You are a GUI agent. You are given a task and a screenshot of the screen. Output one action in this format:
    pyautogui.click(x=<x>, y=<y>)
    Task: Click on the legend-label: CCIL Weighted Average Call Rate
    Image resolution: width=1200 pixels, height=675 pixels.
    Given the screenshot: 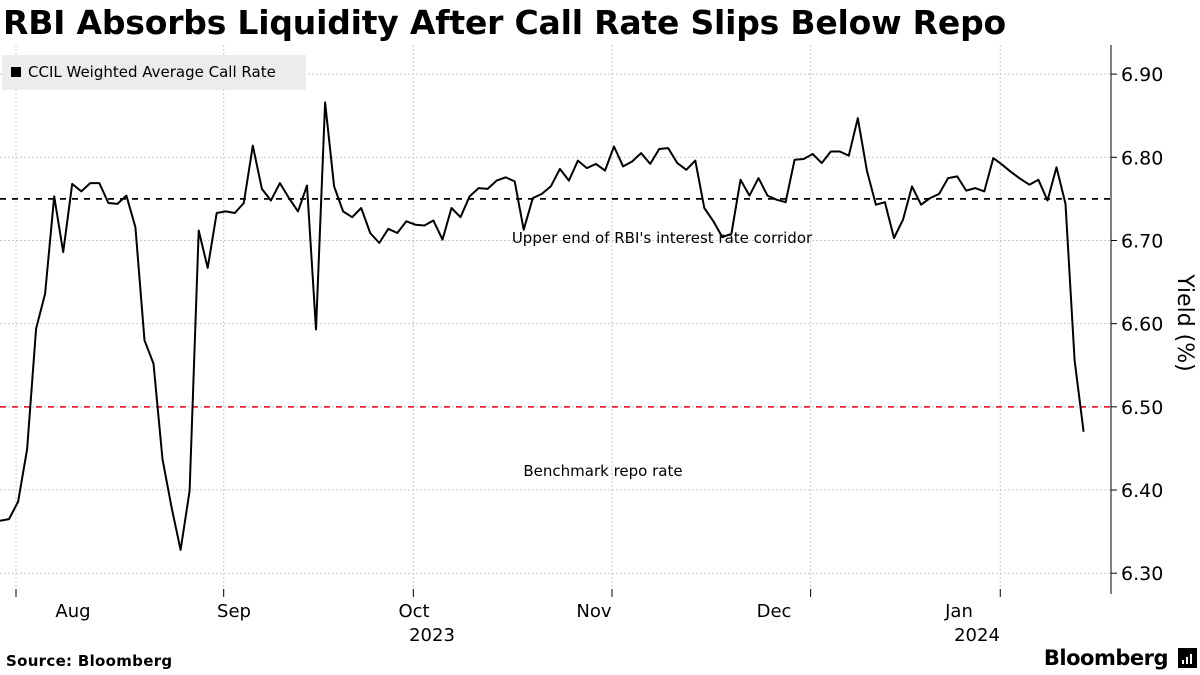 What is the action you would take?
    pyautogui.click(x=152, y=72)
    